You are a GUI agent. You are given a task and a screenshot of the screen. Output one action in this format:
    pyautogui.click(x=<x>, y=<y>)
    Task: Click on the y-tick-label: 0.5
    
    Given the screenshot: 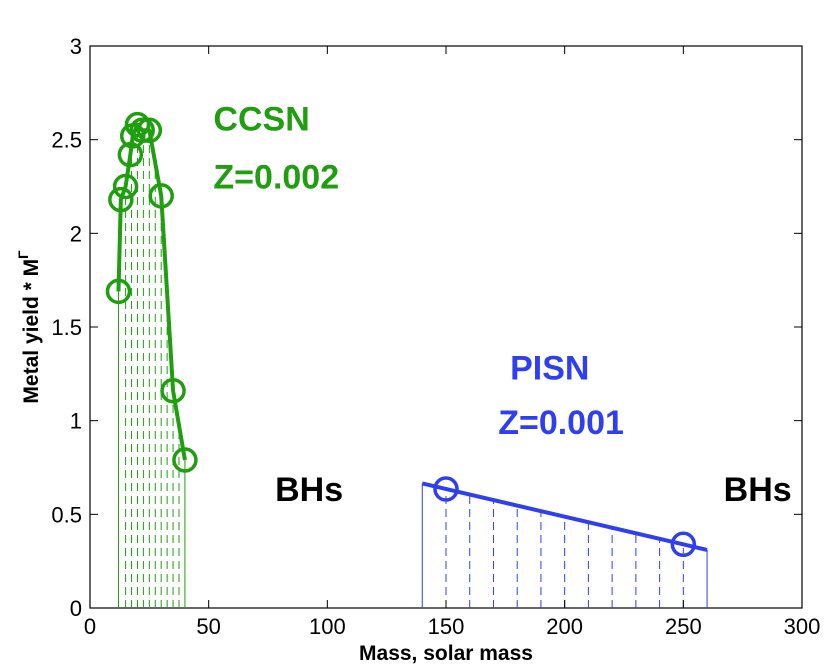 What is the action you would take?
    pyautogui.click(x=66, y=514)
    